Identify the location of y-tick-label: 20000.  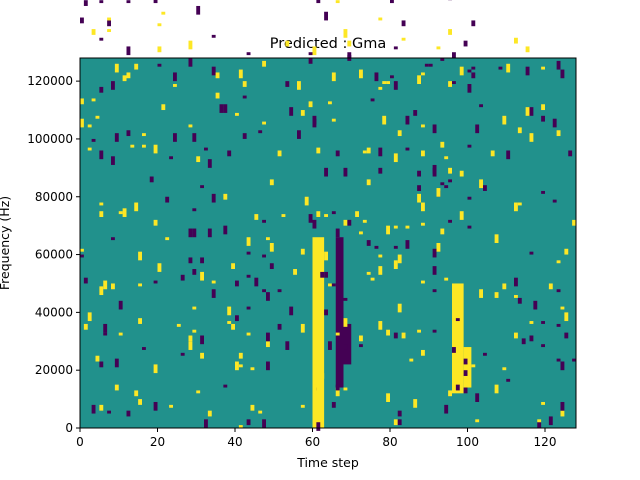
(54, 370).